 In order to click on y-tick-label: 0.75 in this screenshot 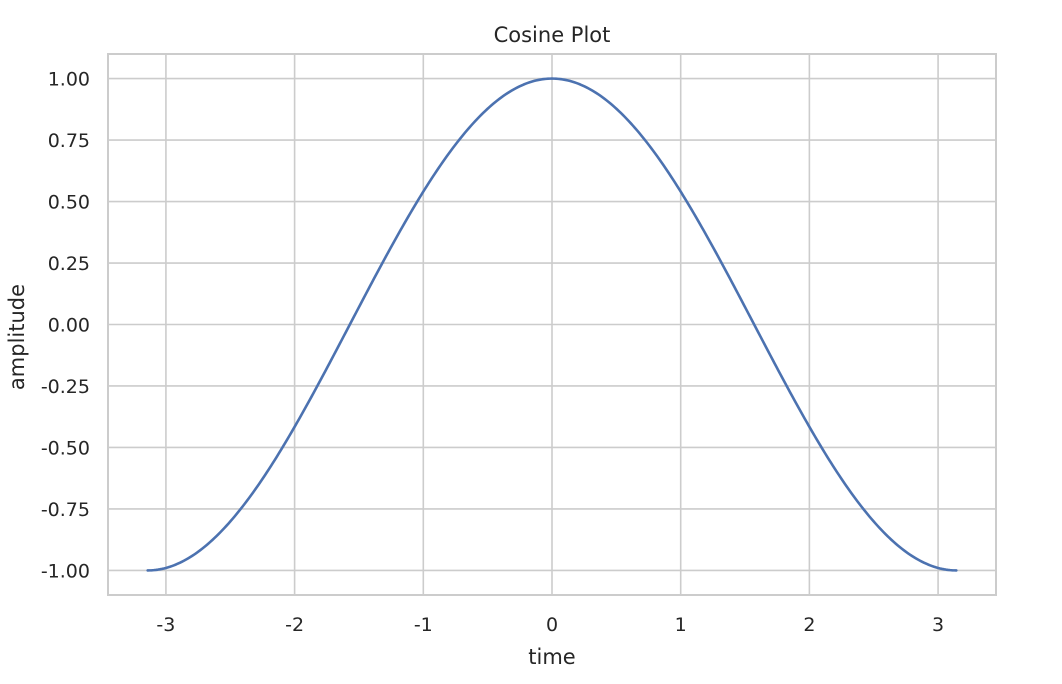, I will do `click(69, 141)`.